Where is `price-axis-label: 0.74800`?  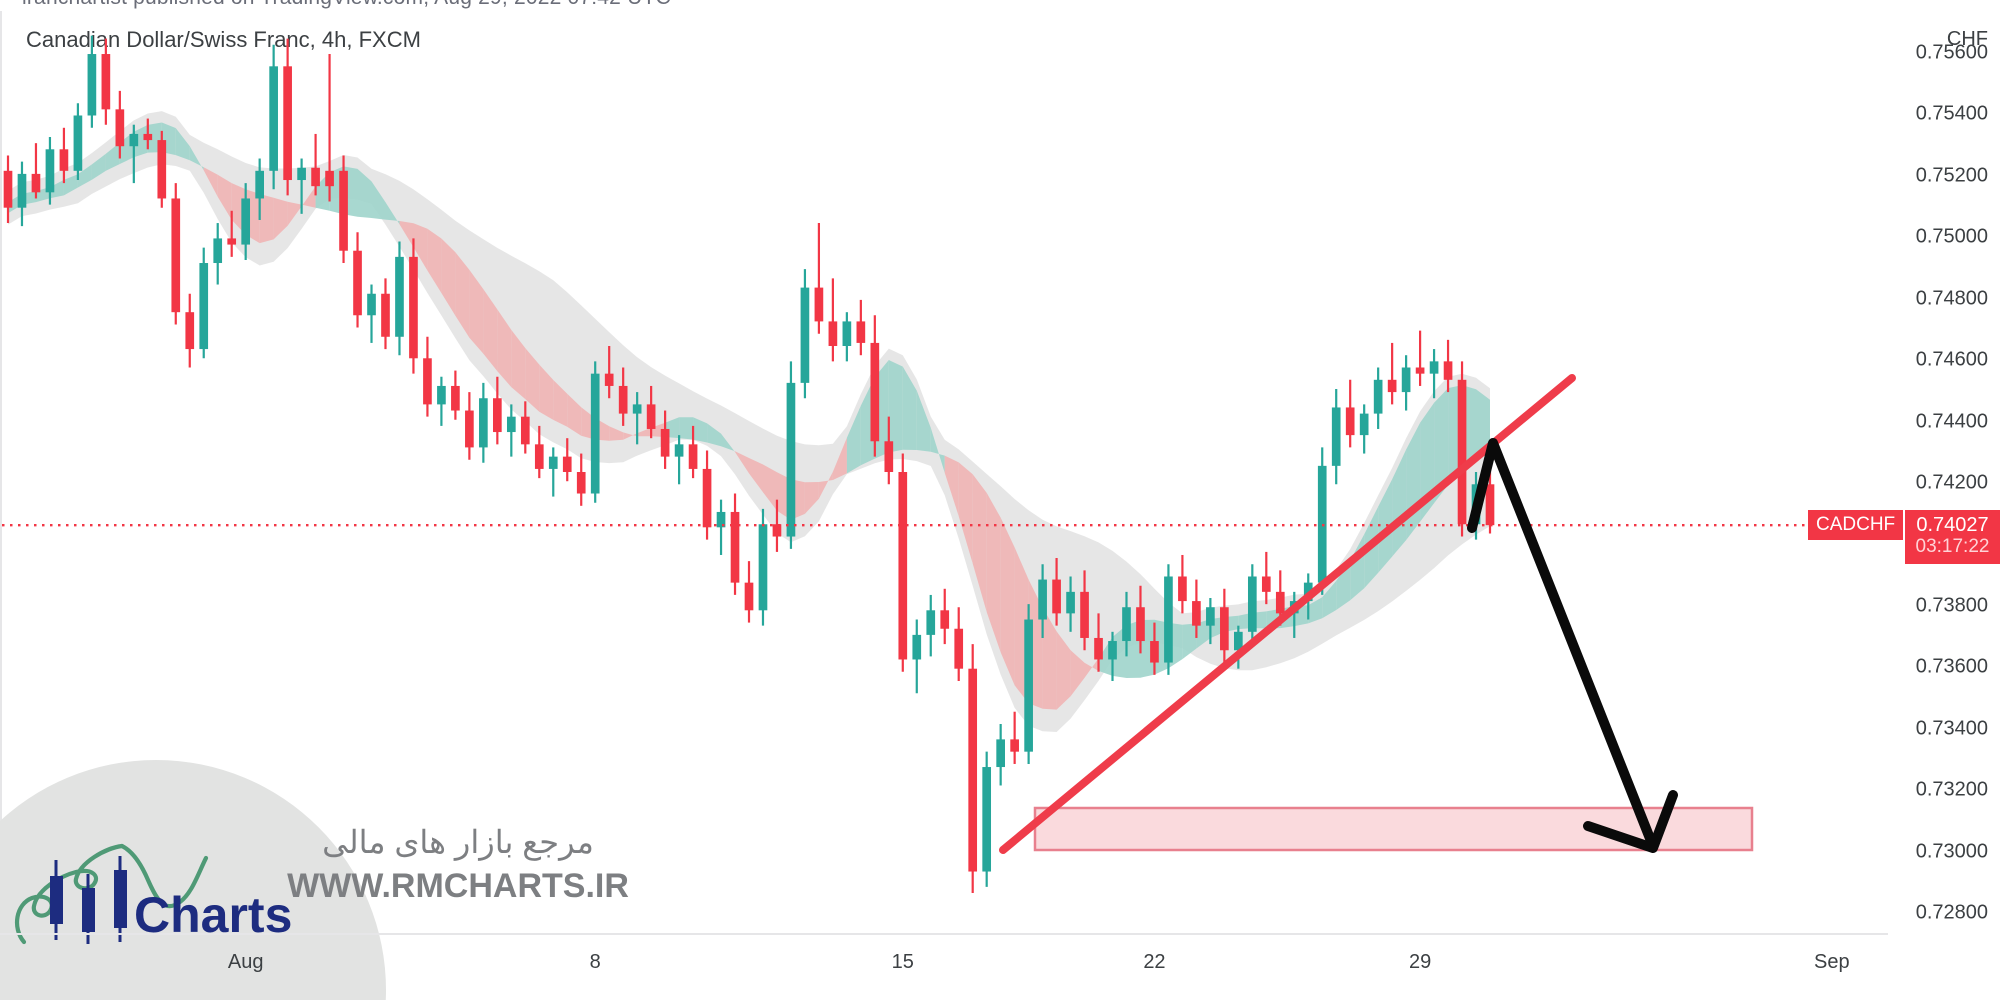 price-axis-label: 0.74800 is located at coordinates (1951, 298).